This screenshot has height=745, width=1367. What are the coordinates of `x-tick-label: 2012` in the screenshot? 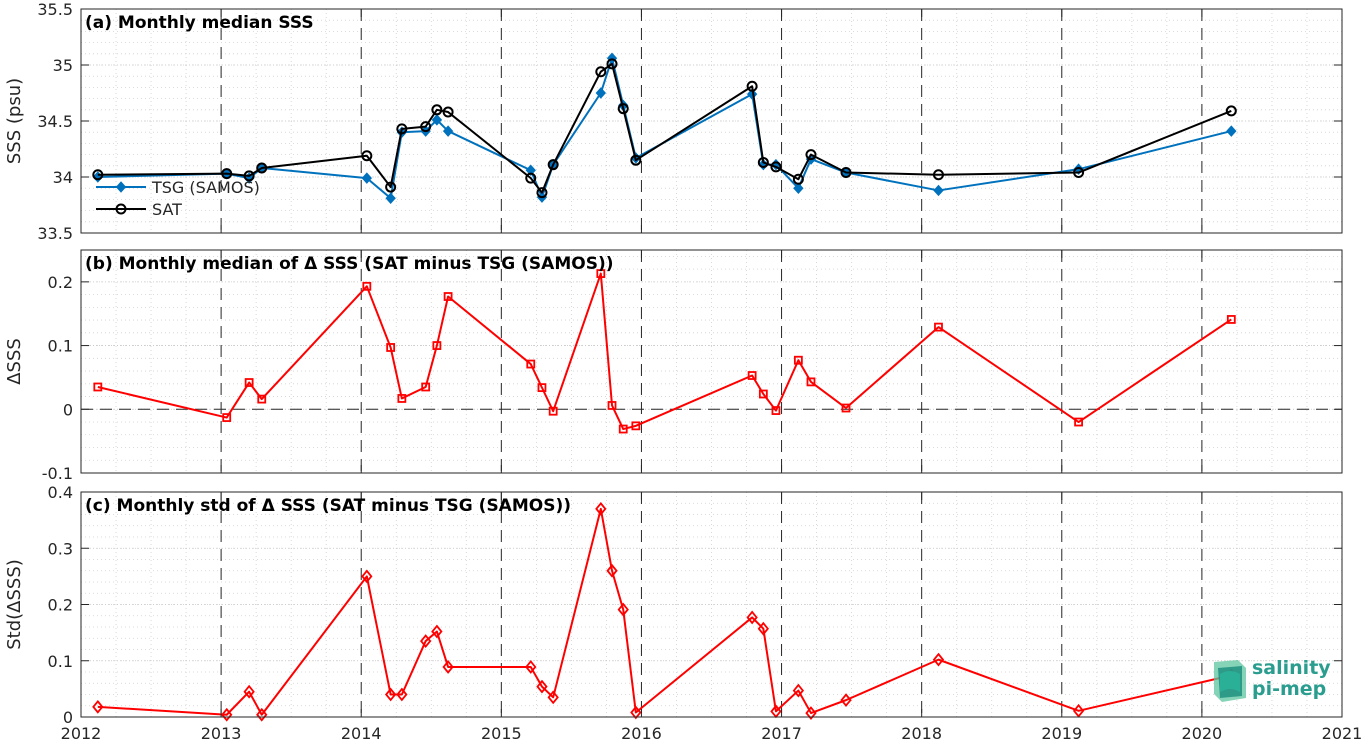 It's located at (81, 733).